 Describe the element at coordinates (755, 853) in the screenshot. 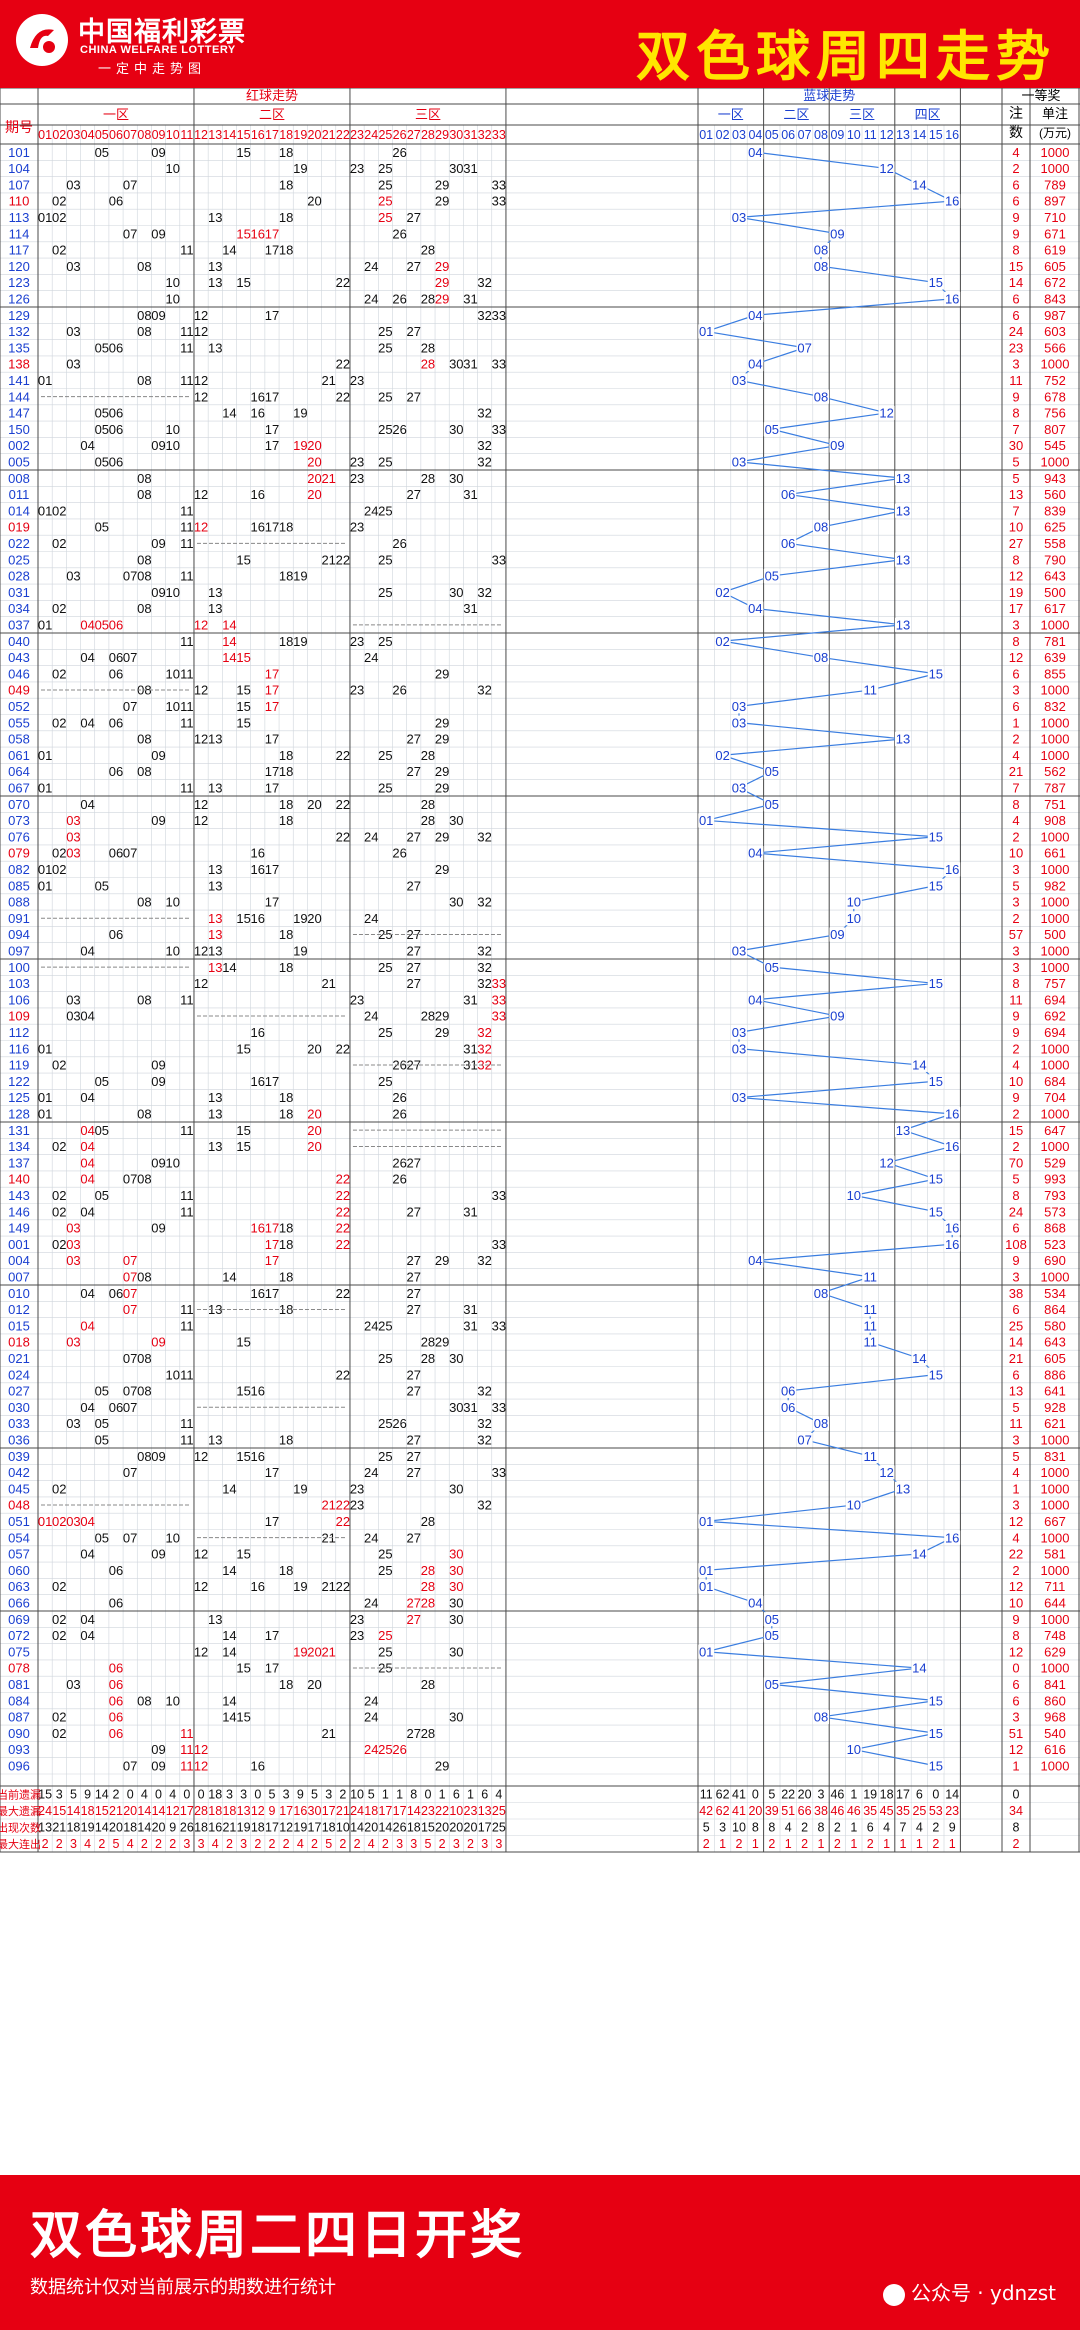

I see `blue-ball-mark: 04` at that location.